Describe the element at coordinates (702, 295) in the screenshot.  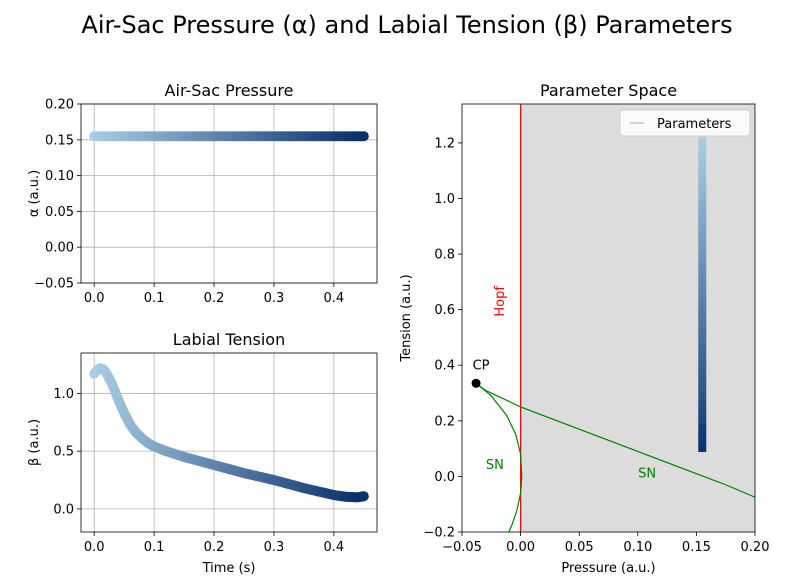
I see `parameters-series` at that location.